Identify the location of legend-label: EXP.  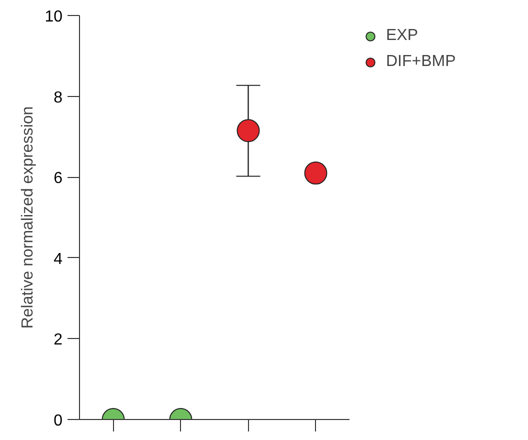
(402, 36).